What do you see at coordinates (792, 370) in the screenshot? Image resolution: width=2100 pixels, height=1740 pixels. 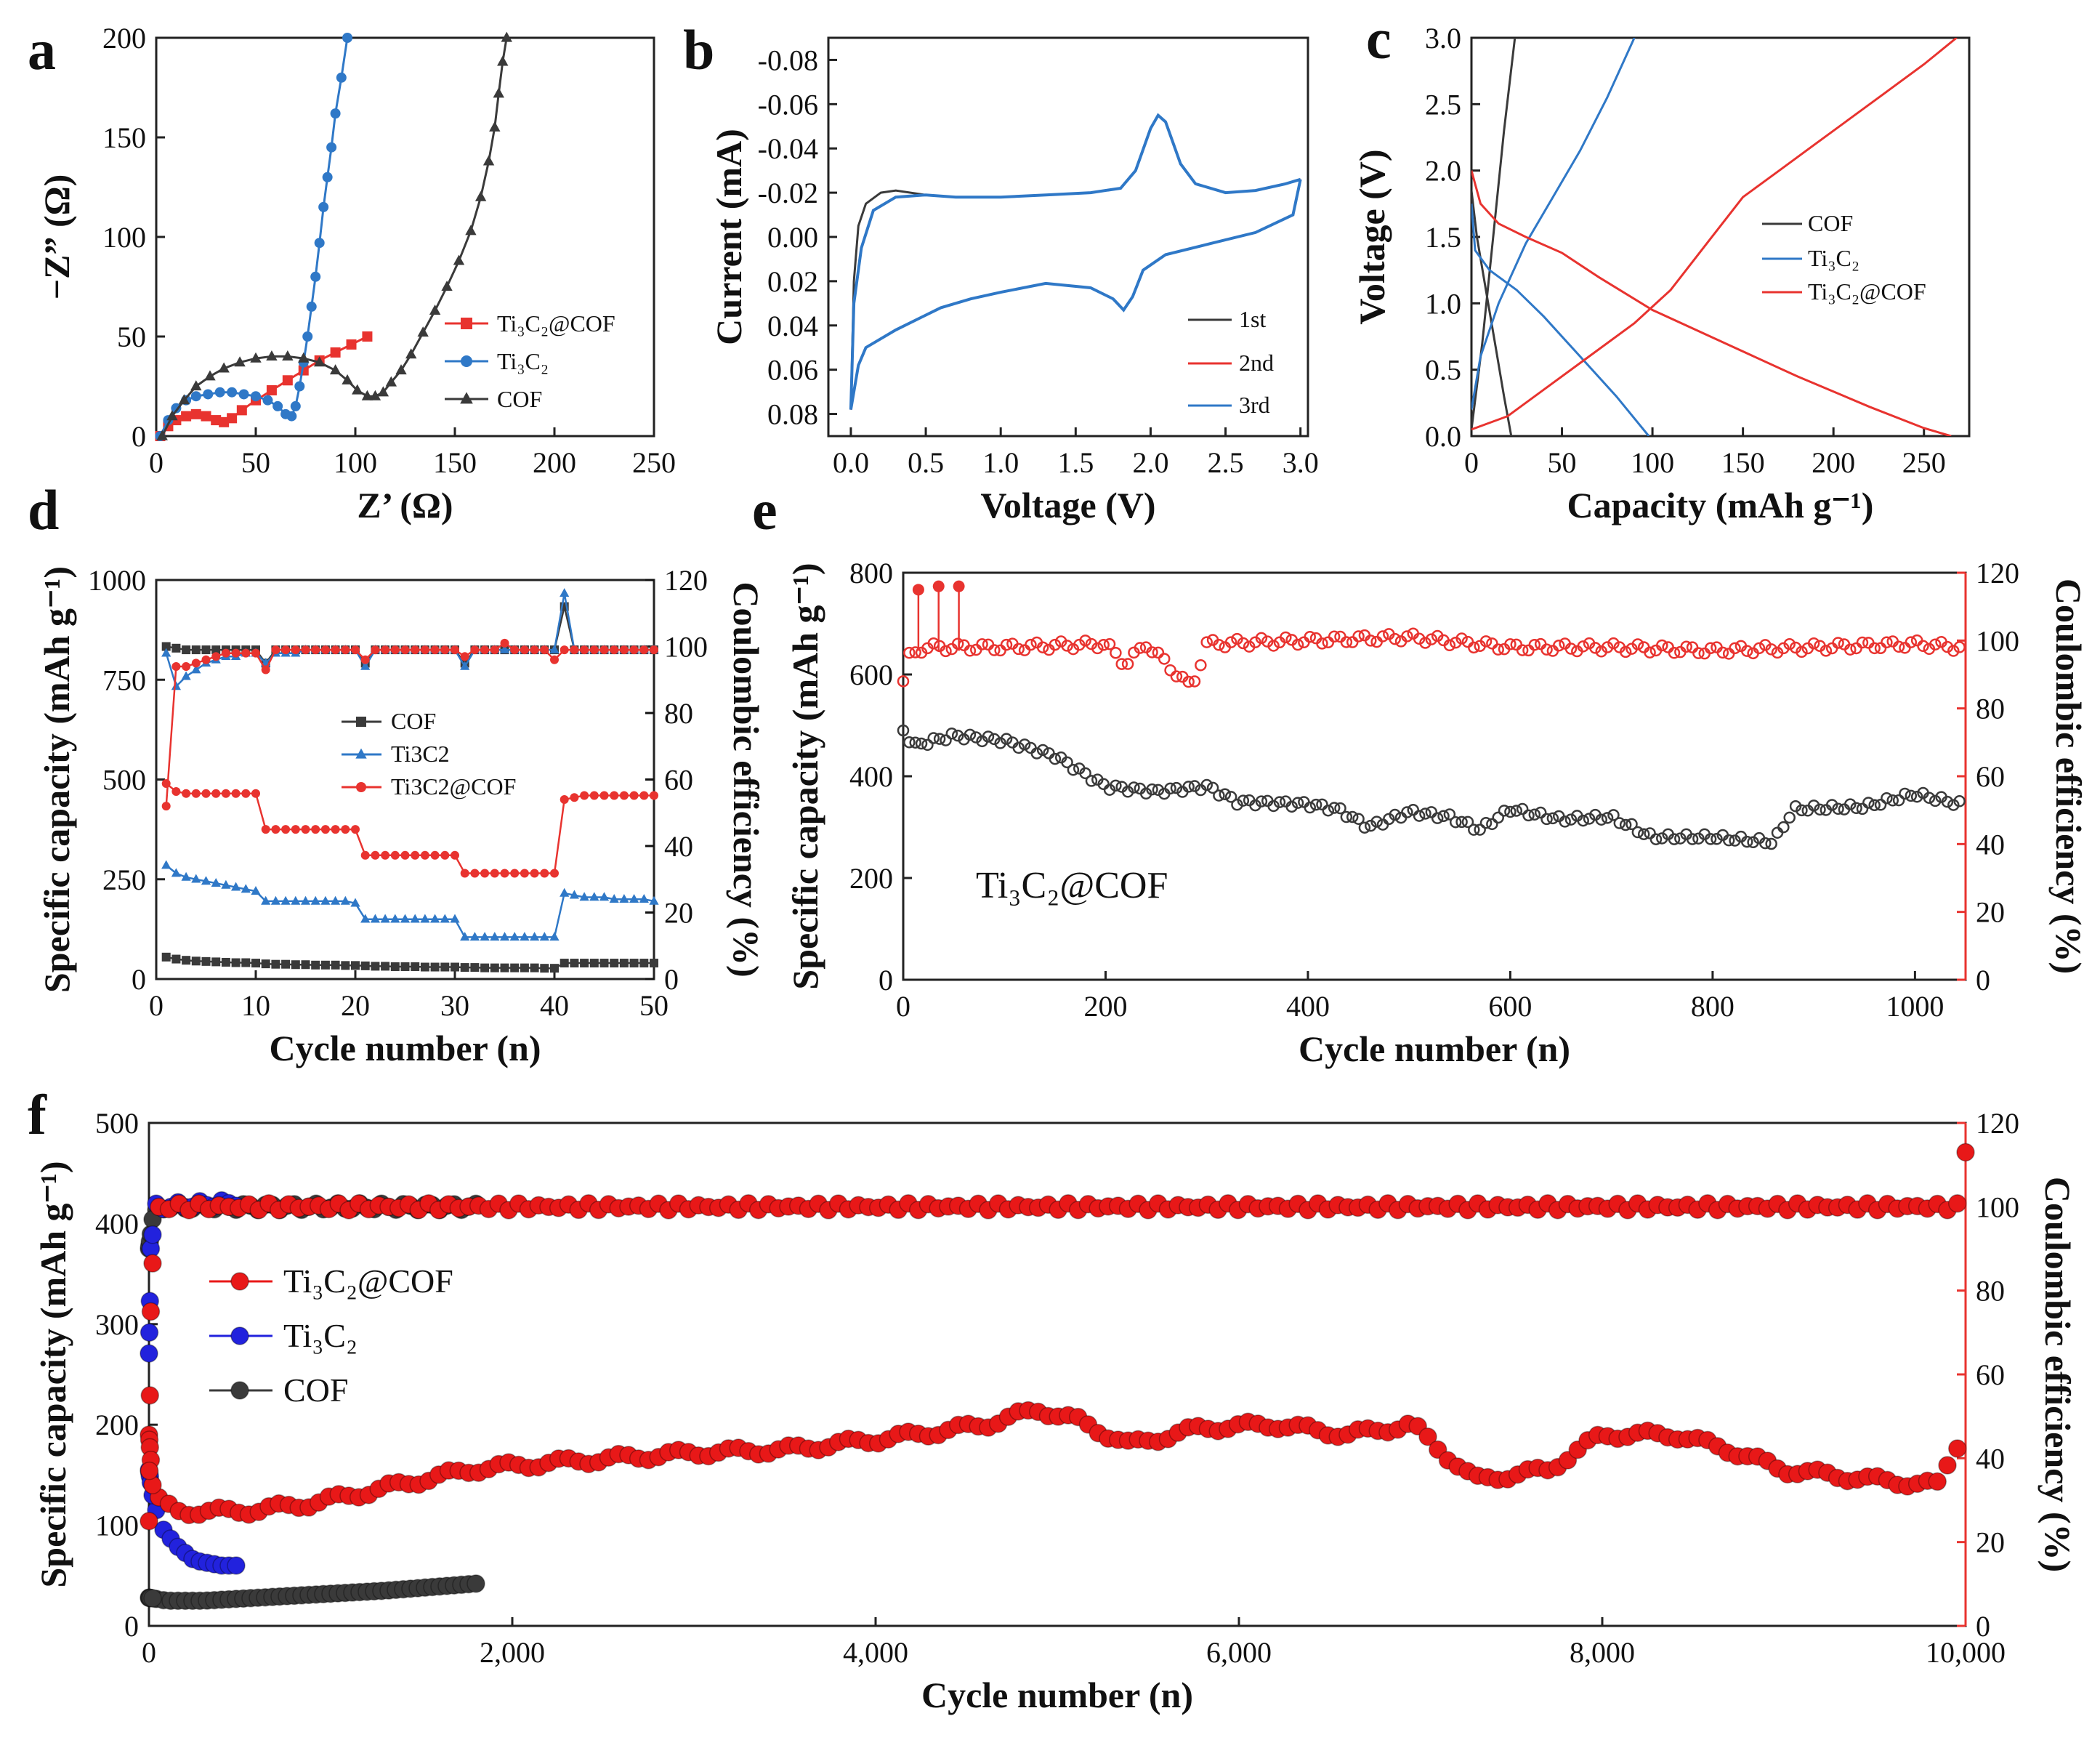 I see `y-tick-label: 0.06` at bounding box center [792, 370].